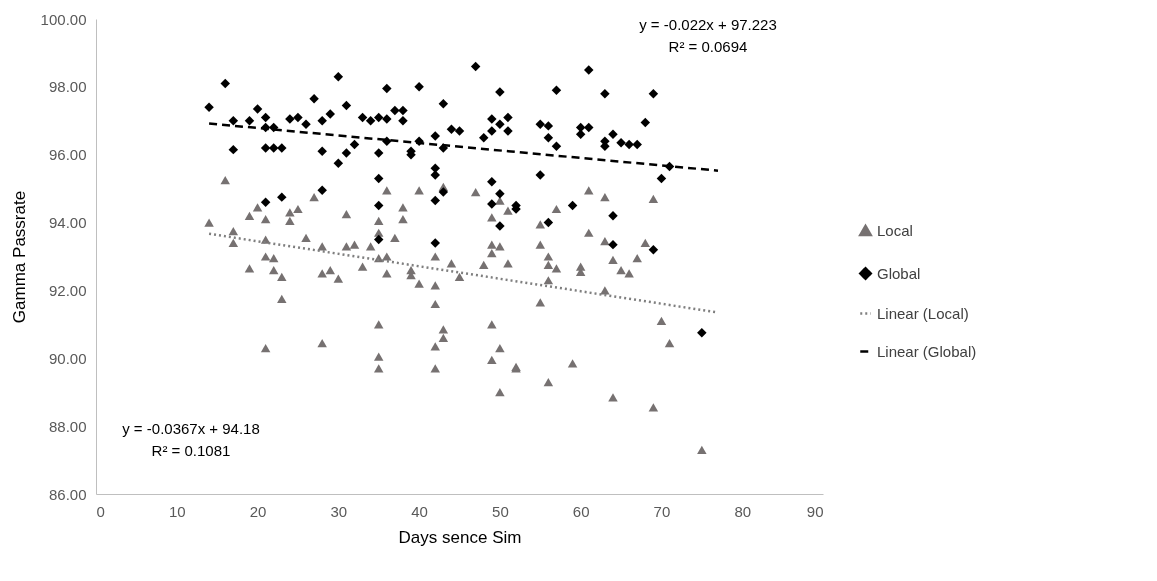 This screenshot has height=581, width=1157. Describe the element at coordinates (581, 511) in the screenshot. I see `x-tick-label: 60` at that location.